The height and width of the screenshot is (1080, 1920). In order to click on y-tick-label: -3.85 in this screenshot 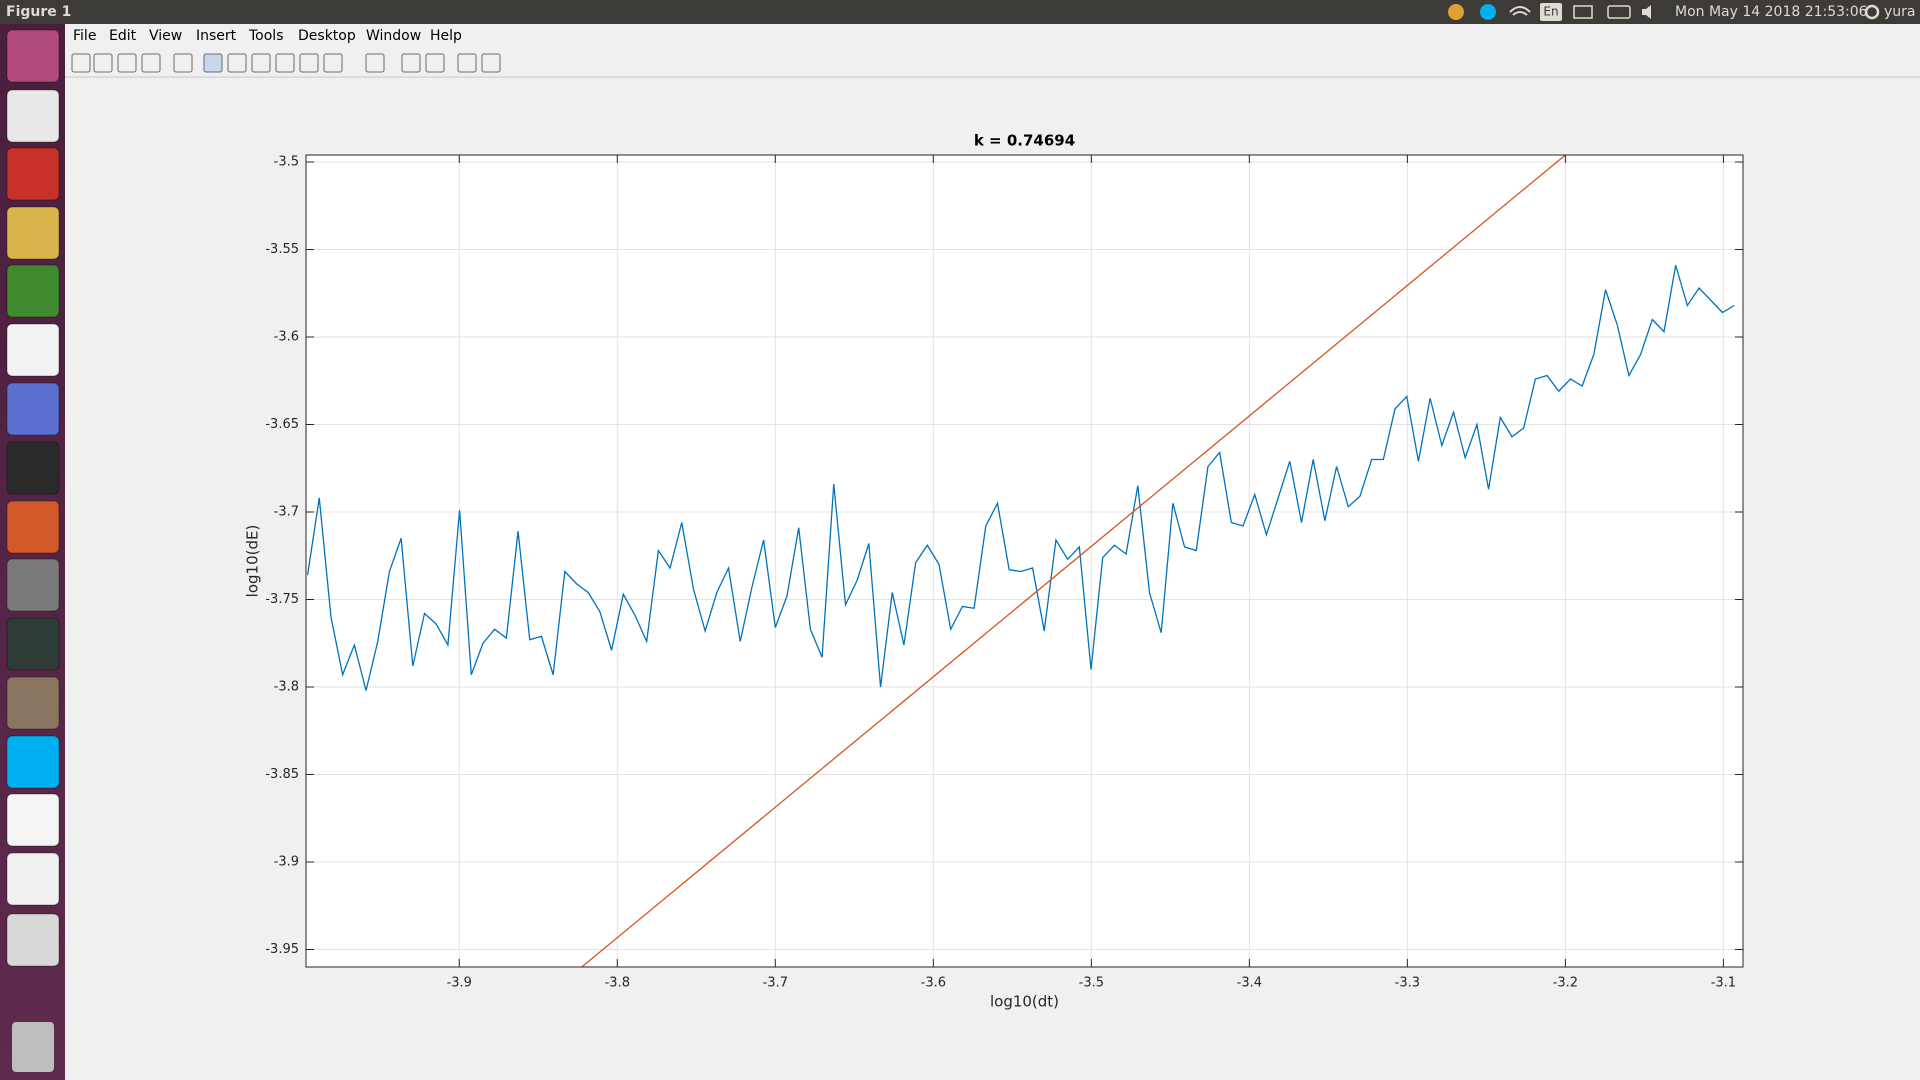, I will do `click(282, 774)`.